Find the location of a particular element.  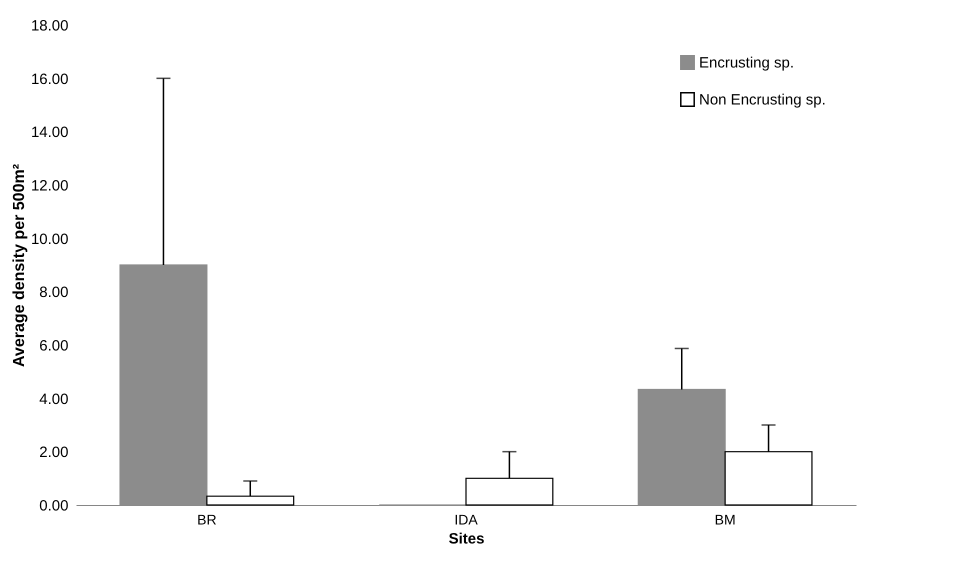

legend-label: Non Encrusting sp. is located at coordinates (762, 100).